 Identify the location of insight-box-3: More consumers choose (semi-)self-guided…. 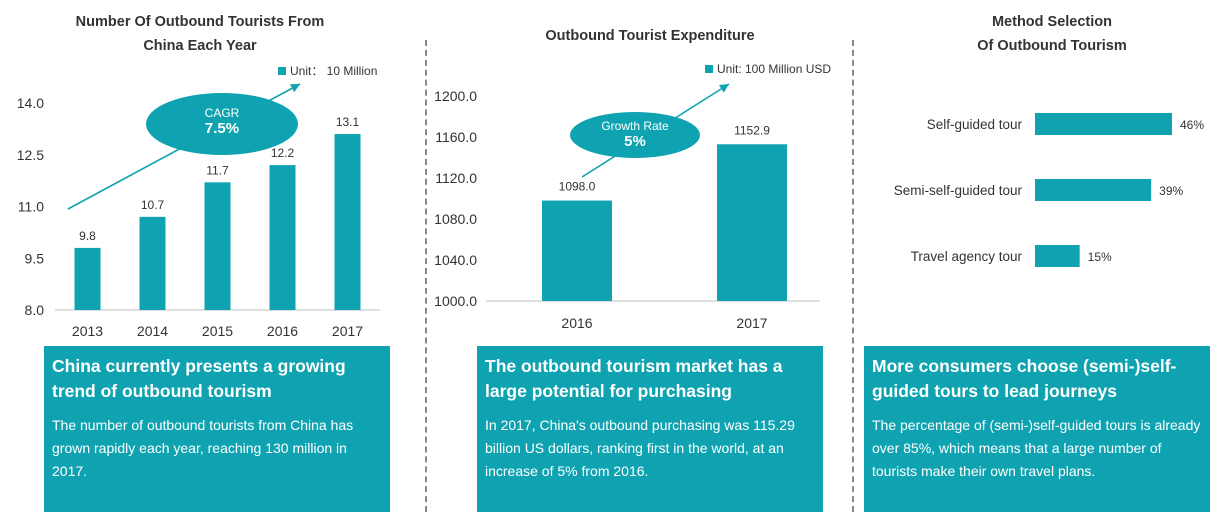
(1037, 429).